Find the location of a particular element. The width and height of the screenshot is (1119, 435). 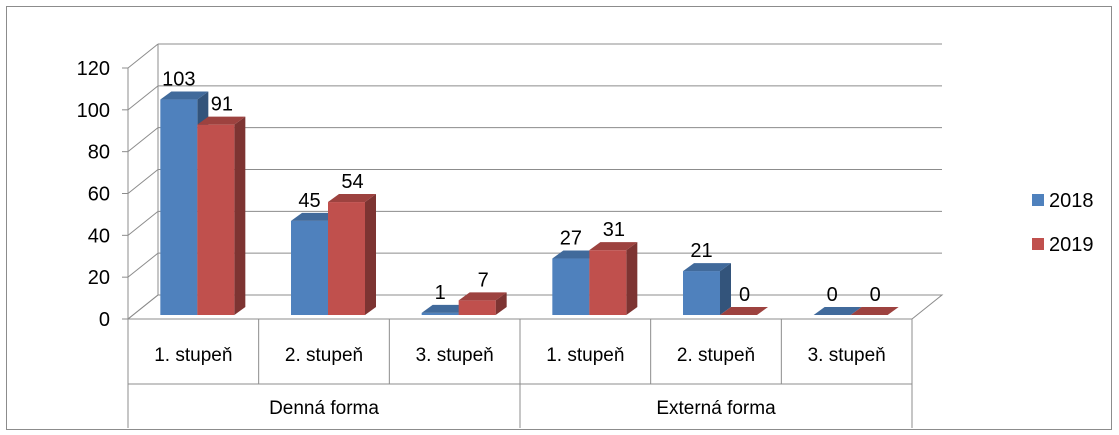

y-axis: 0 20 40 60 80 100 120 is located at coordinates (103, 194).